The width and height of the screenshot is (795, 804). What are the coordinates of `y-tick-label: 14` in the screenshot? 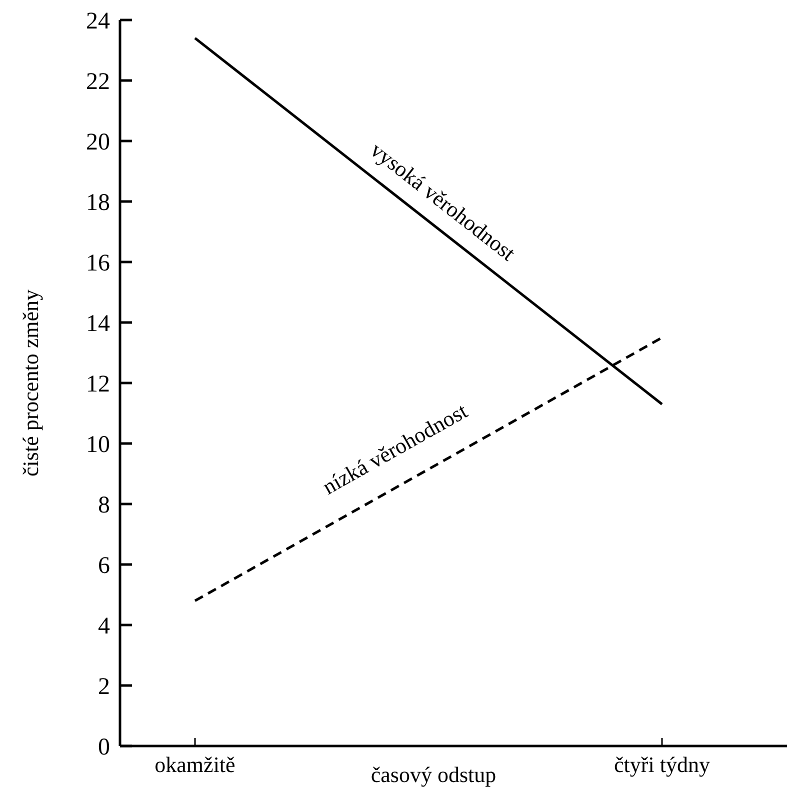 It's located at (98, 323).